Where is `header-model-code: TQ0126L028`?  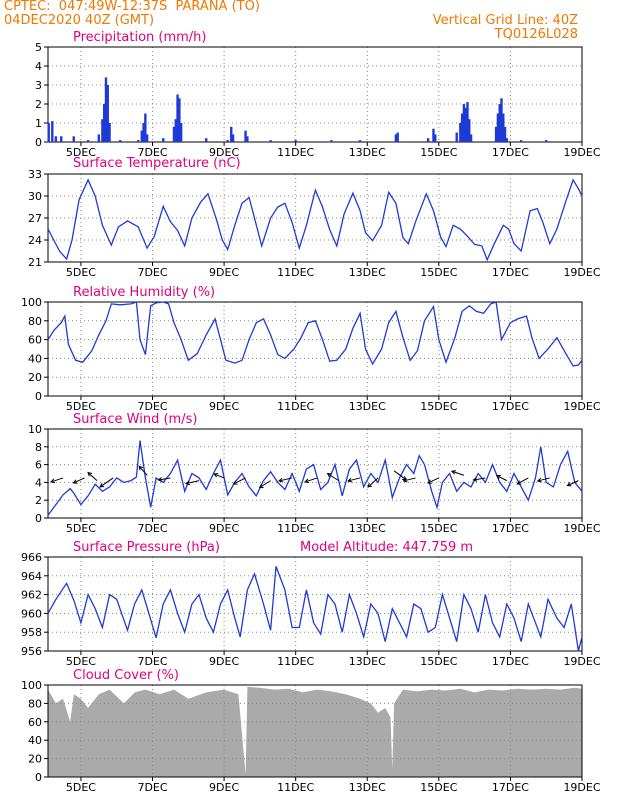 header-model-code: TQ0126L028 is located at coordinates (536, 34).